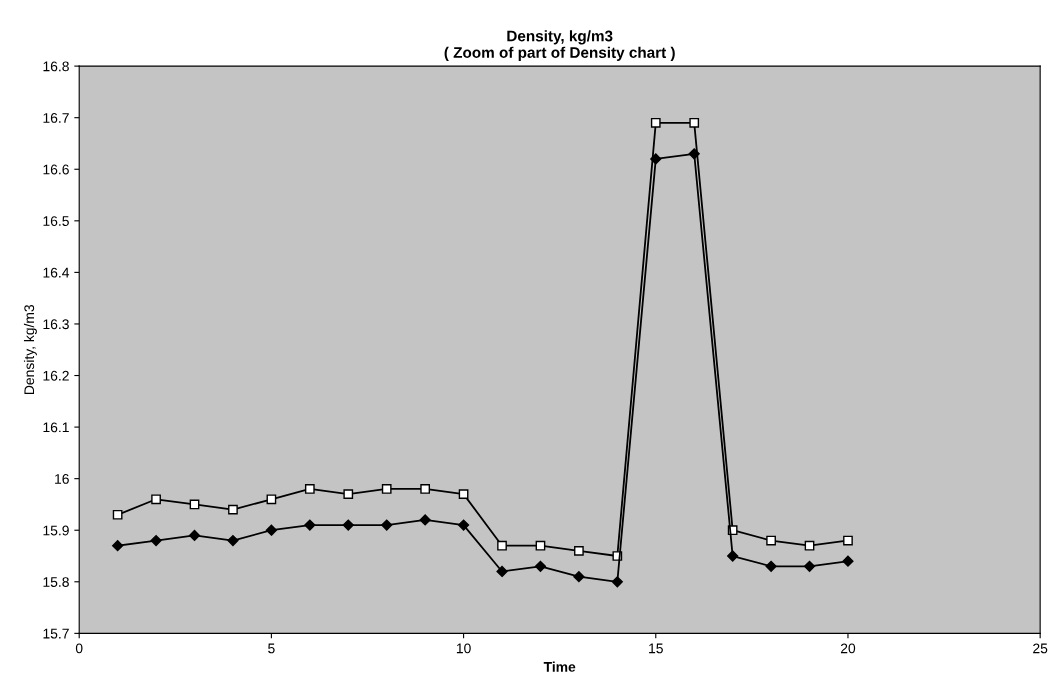 The image size is (1056, 696). Describe the element at coordinates (848, 648) in the screenshot. I see `x-tick-label: 20` at that location.